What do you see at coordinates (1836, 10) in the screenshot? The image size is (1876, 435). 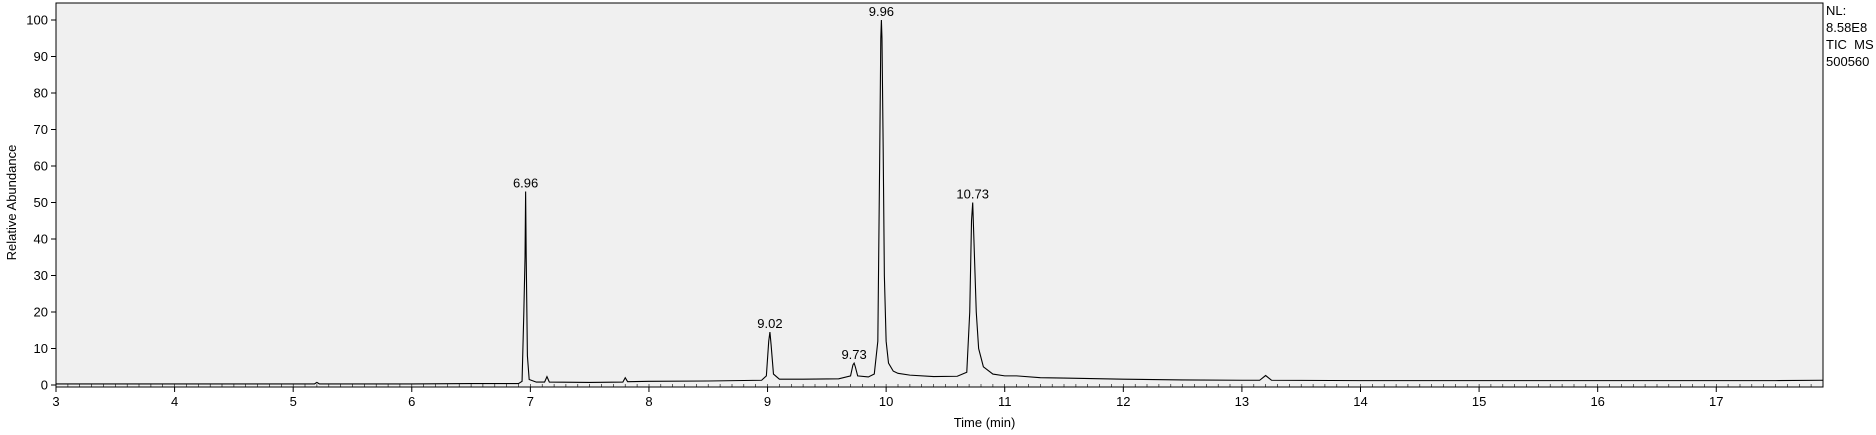 I see `nl-label: NL:` at bounding box center [1836, 10].